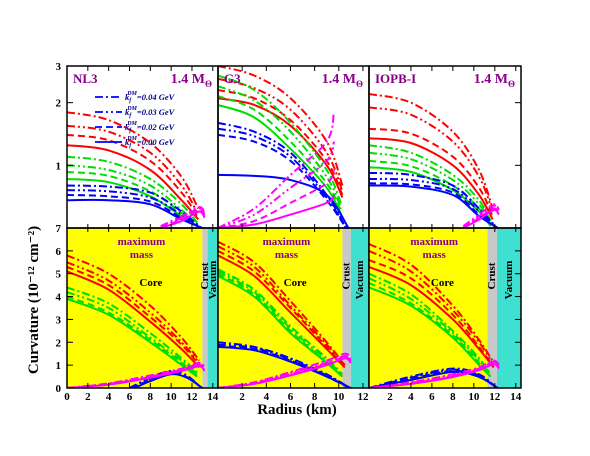  What do you see at coordinates (188, 79) in the screenshot?
I see `mass-text: 1.4 M` at bounding box center [188, 79].